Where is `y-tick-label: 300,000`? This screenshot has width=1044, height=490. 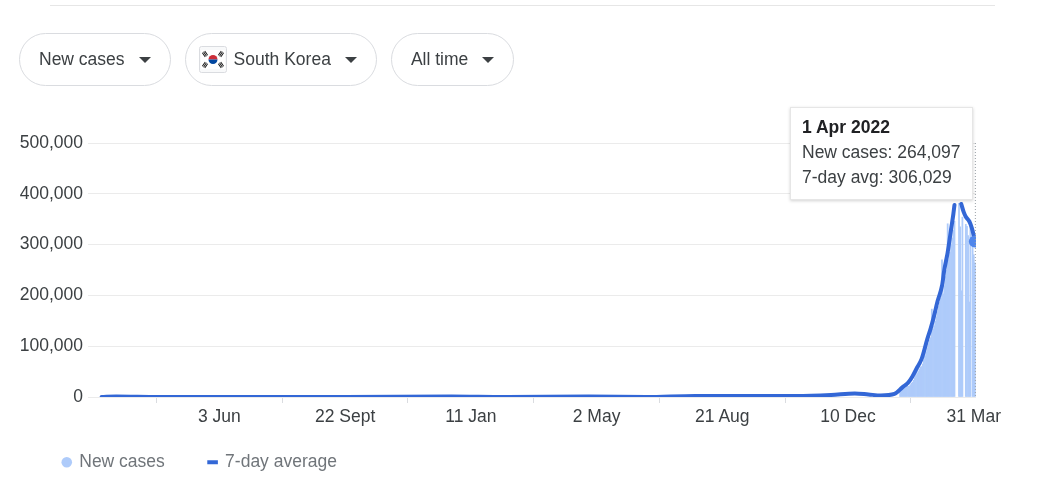
y-tick-label: 300,000 is located at coordinates (51, 243).